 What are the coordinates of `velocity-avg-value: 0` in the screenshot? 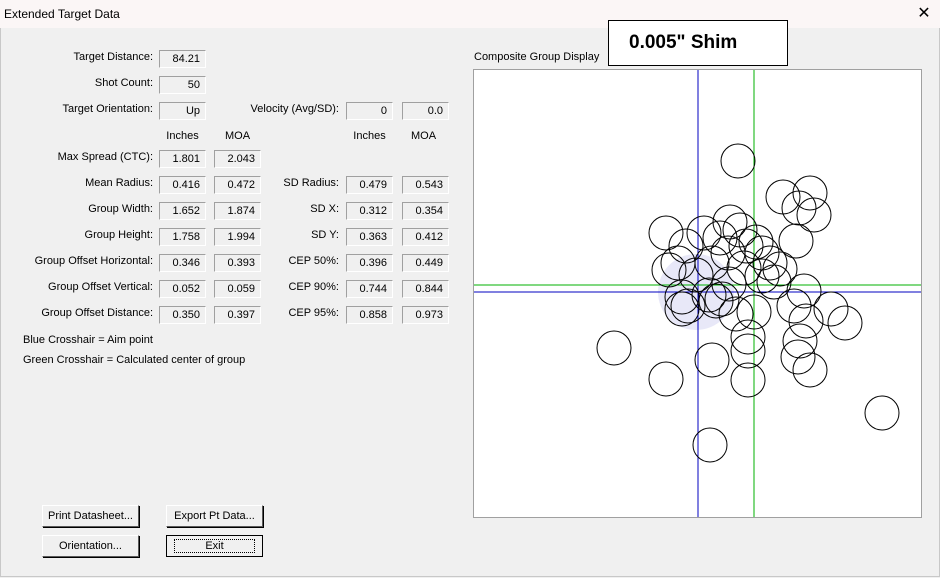 It's located at (369, 111).